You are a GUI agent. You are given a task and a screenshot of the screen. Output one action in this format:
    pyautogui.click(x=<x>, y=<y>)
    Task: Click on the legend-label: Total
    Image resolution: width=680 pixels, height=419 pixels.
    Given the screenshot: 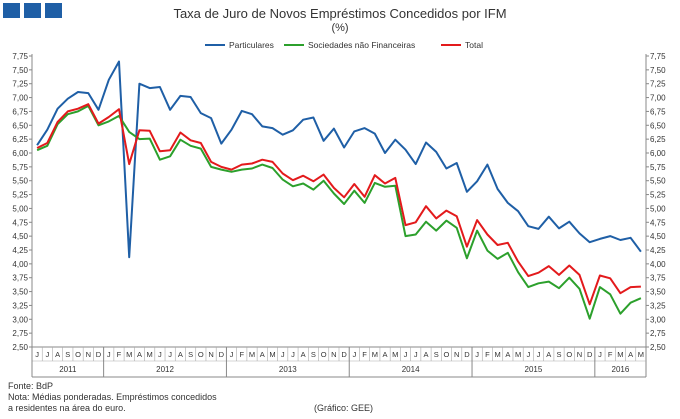 What is the action you would take?
    pyautogui.click(x=474, y=45)
    